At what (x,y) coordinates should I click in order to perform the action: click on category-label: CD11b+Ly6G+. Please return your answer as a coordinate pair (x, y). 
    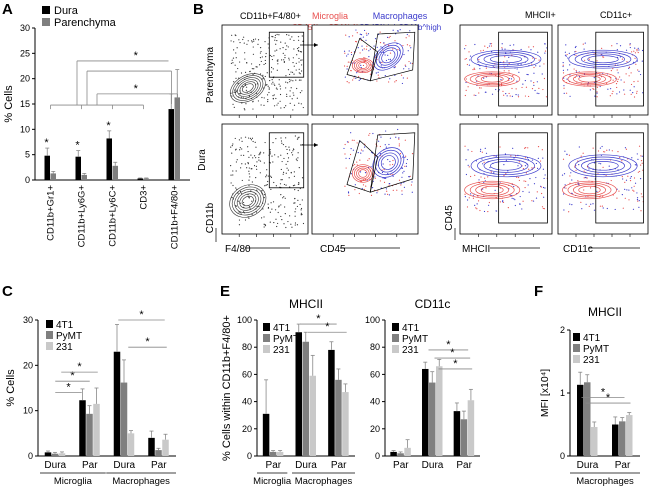
    Looking at the image, I should click on (82, 216).